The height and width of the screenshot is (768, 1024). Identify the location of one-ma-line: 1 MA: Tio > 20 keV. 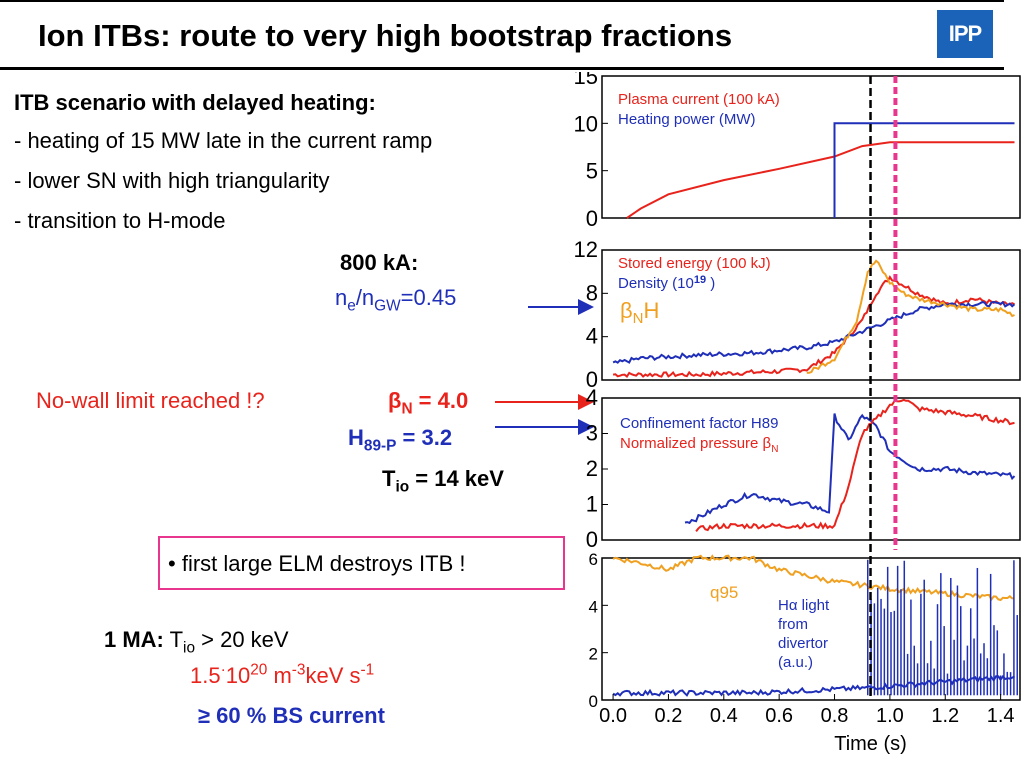
(196, 642).